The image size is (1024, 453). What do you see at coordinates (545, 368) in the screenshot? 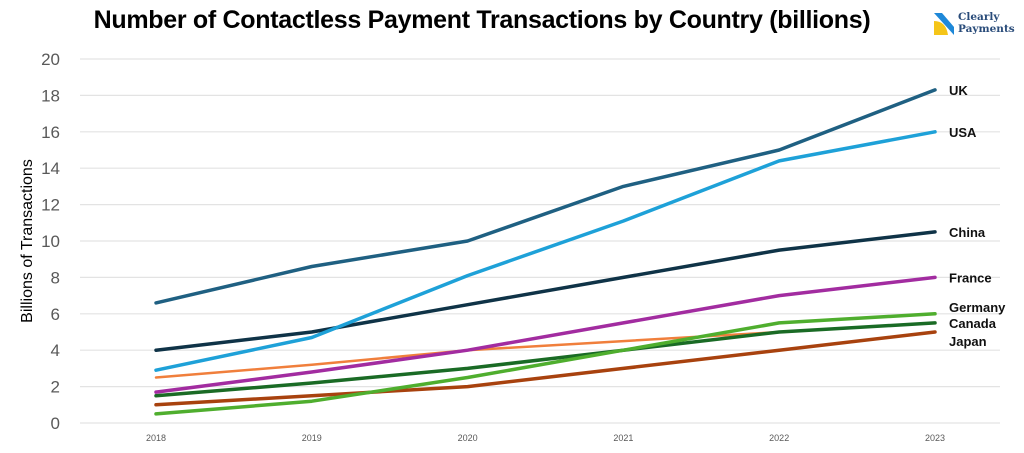
I see `series-line-japan` at bounding box center [545, 368].